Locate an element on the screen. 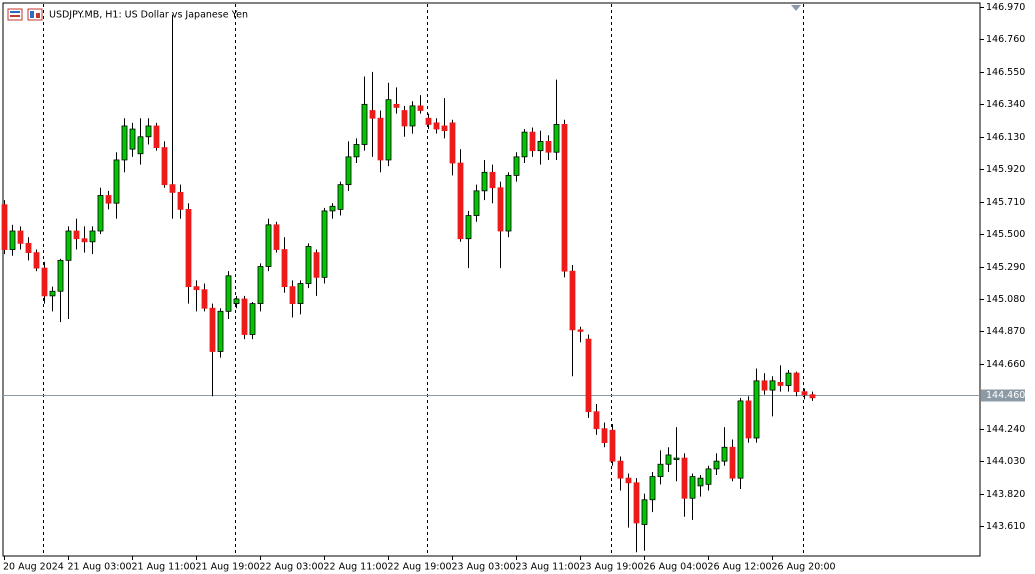 This screenshot has width=1035, height=574. shift-marker is located at coordinates (796, 8).